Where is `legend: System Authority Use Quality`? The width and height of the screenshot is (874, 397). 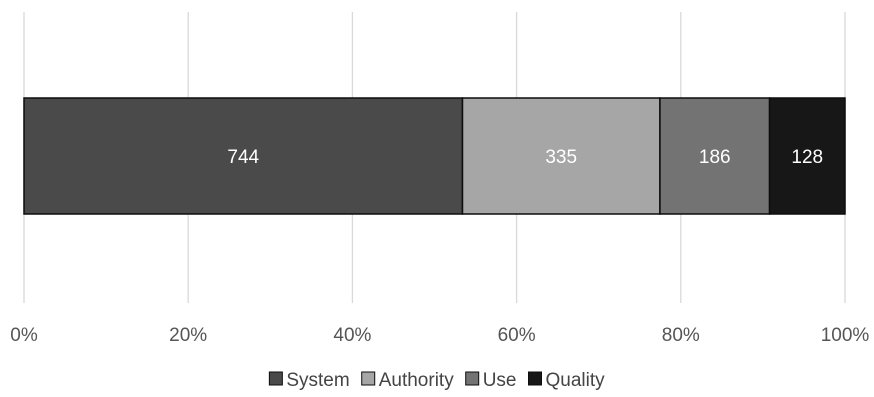 legend: System Authority Use Quality is located at coordinates (437, 380).